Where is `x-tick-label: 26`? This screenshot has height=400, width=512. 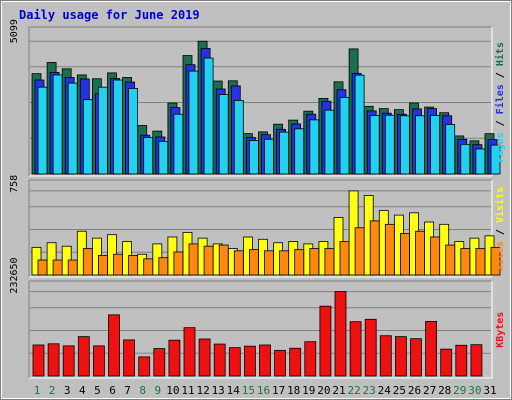
x-tick-label: 26 is located at coordinates (414, 390).